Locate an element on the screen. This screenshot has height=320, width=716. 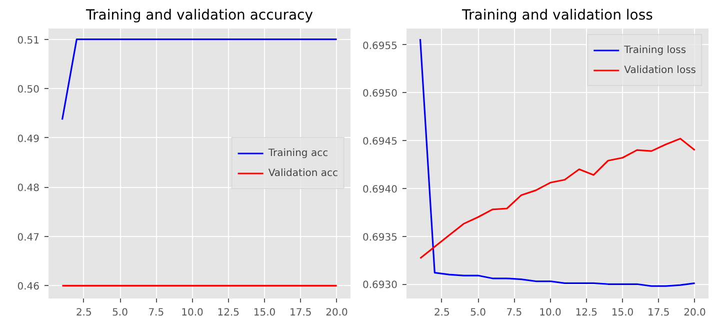
line-series is located at coordinates (557, 199).